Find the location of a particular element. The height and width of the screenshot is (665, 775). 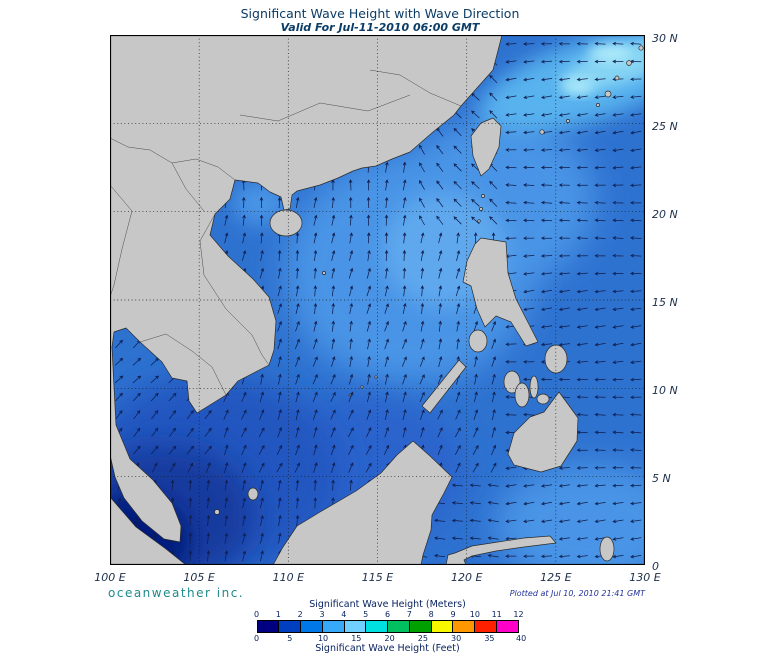

lat-label: 30 N is located at coordinates (665, 38).